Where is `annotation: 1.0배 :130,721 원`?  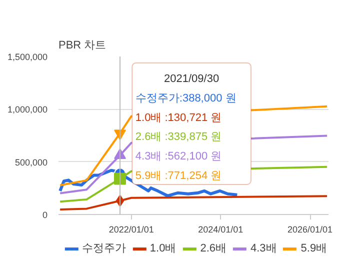 annotation: 1.0배 :130,721 원 is located at coordinates (178, 118).